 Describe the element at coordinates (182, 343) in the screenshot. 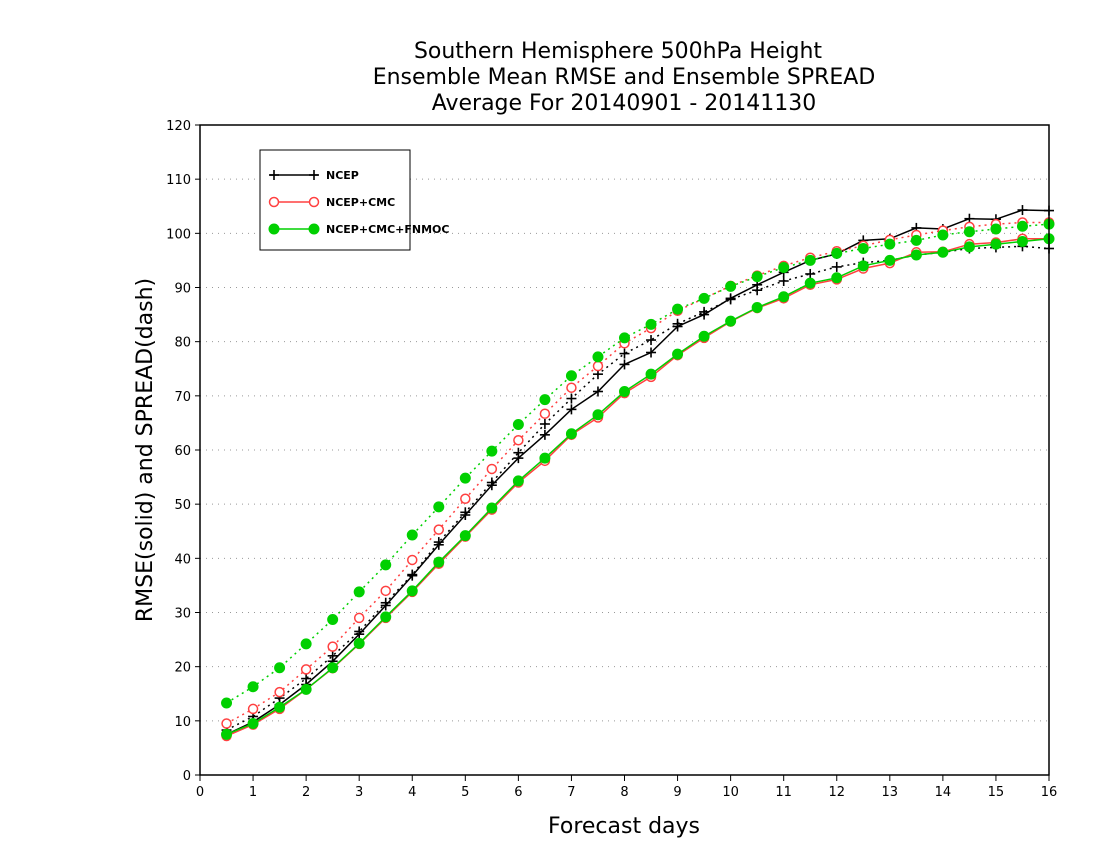

I see `y-tick-label-8: 80` at that location.